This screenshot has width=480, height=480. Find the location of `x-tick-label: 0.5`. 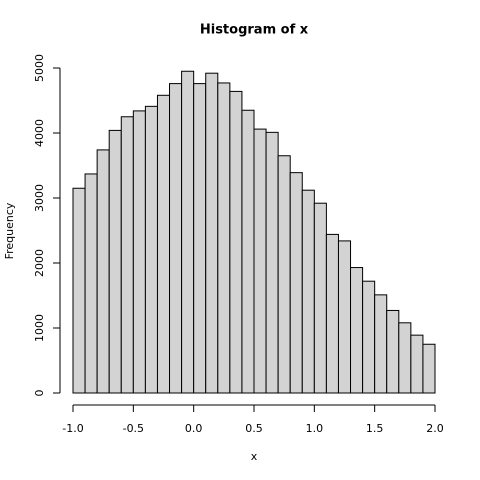

x-tick-label: 0.5 is located at coordinates (254, 428).